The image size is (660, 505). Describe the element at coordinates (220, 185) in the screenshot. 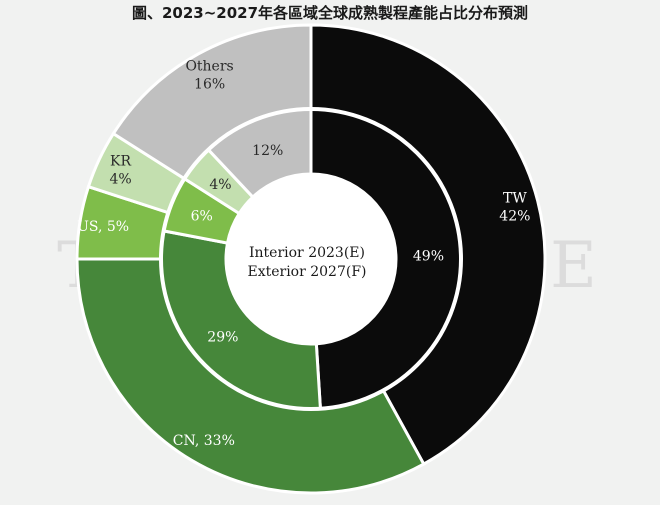

I see `inner-label-kr: 4%` at that location.